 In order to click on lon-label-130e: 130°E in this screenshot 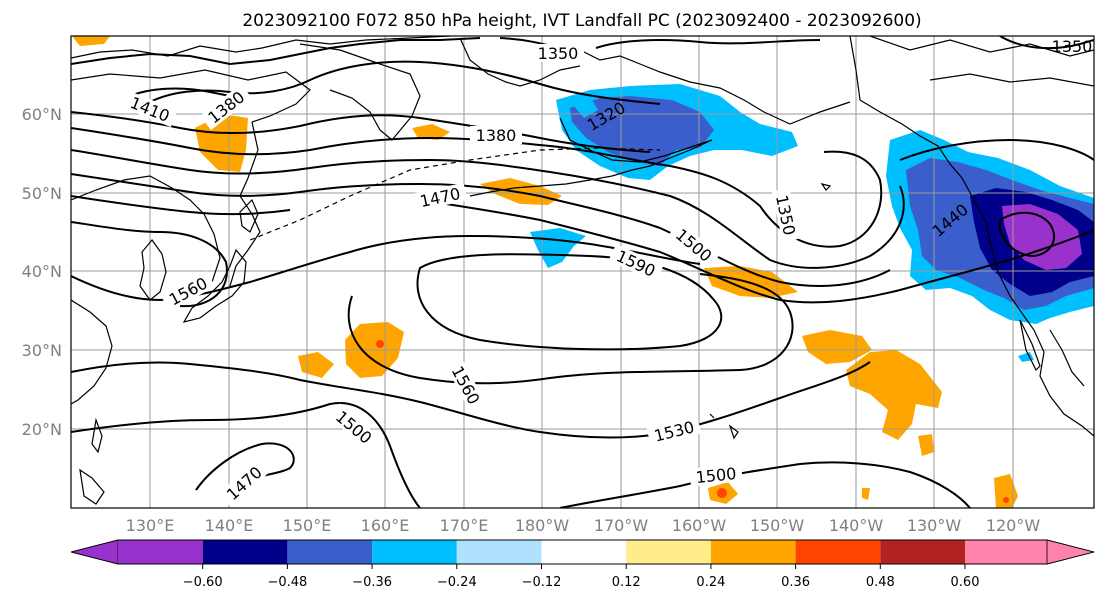, I will do `click(150, 525)`.